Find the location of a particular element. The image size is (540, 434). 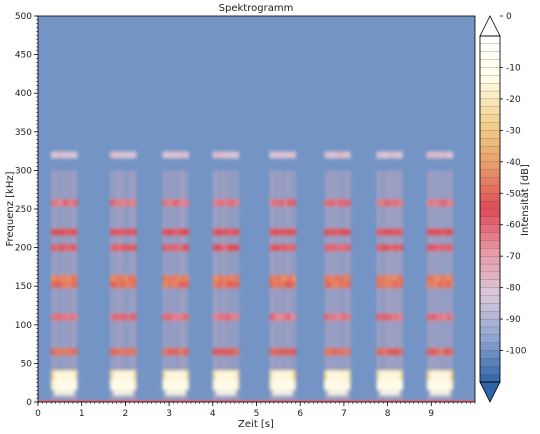

colorbar-tick-label: -90 is located at coordinates (513, 320).